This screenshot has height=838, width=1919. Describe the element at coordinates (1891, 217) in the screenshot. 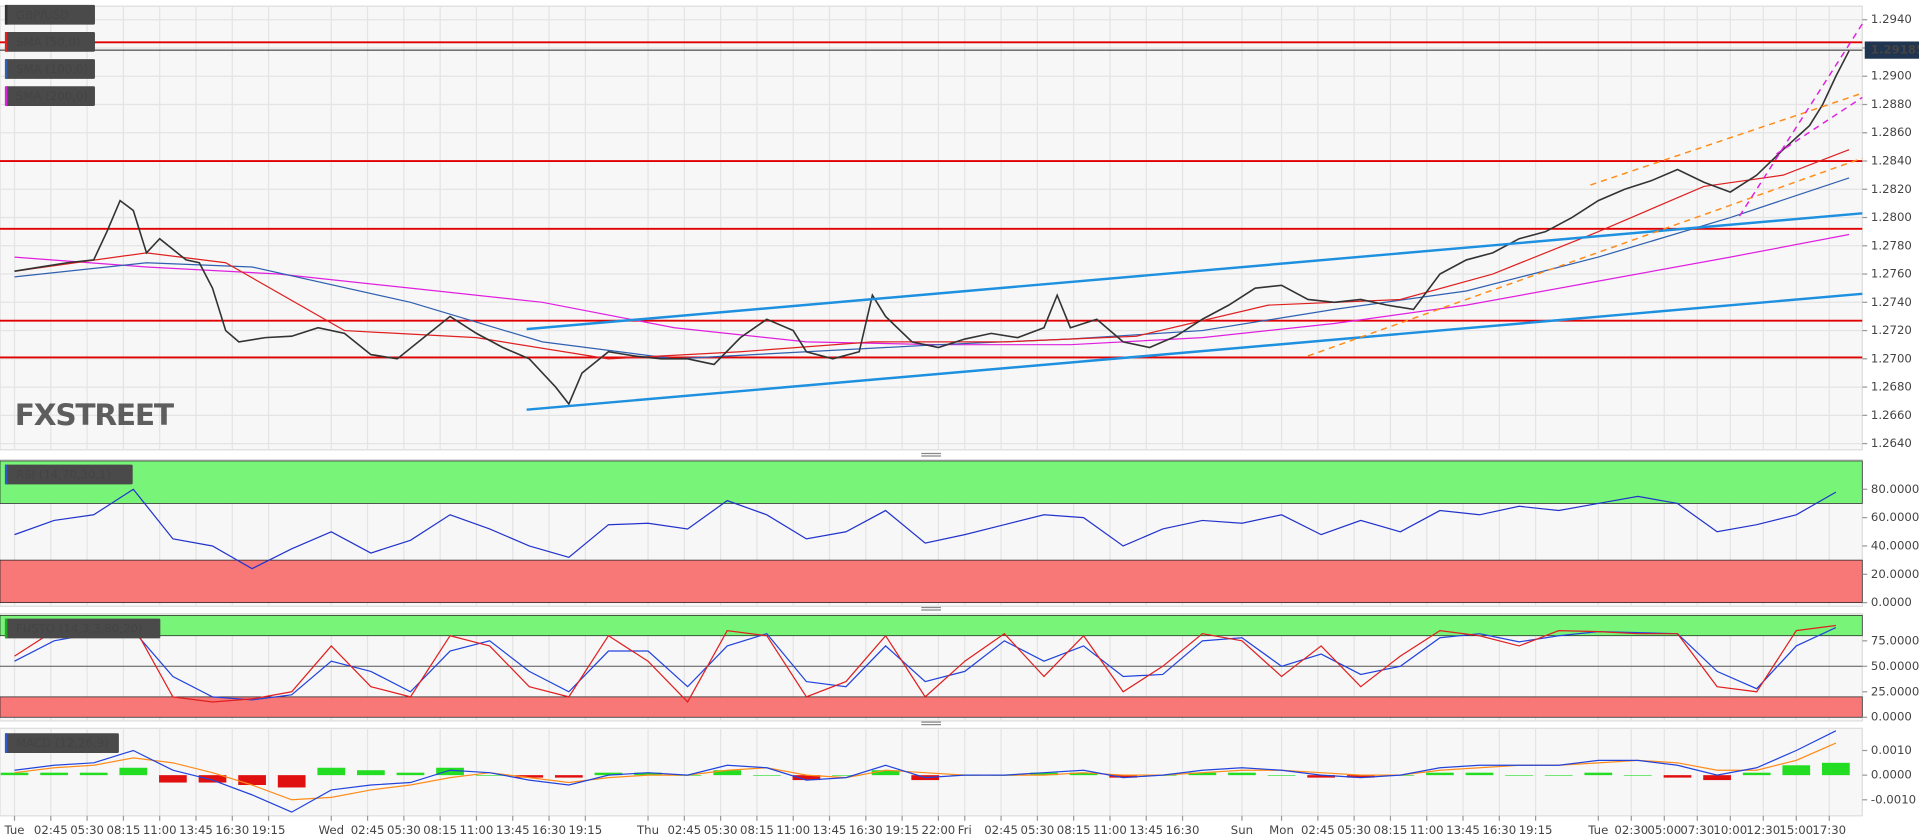

I see `y-tick-label: 1.2800` at that location.